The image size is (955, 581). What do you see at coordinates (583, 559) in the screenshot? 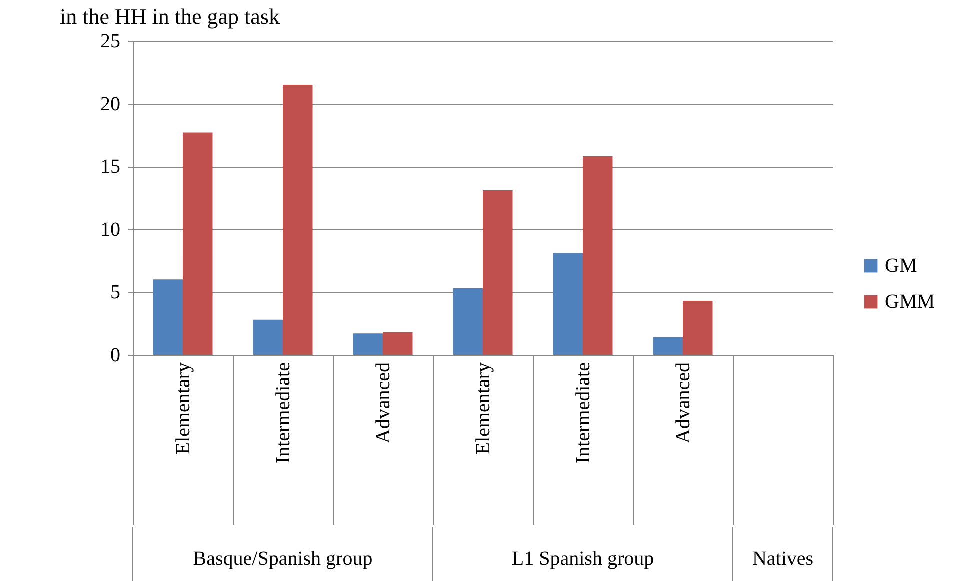
I see `text: L1 Spanish group` at bounding box center [583, 559].